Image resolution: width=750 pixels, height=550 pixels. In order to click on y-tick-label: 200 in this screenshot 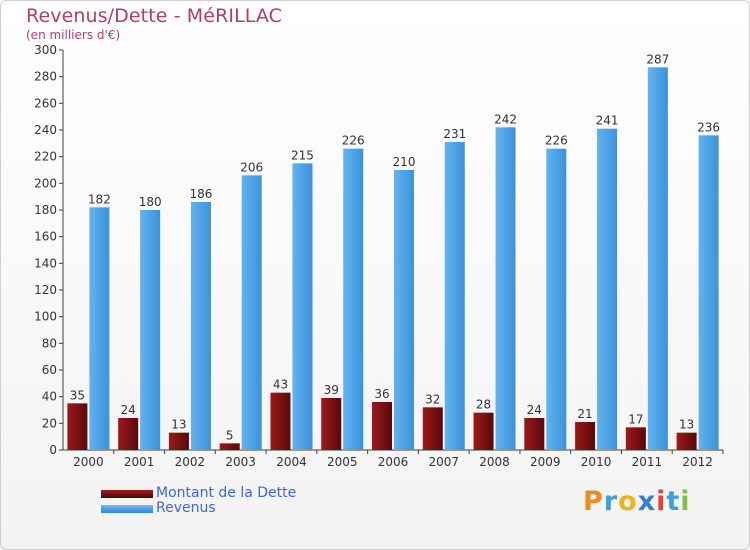, I will do `click(45, 183)`.